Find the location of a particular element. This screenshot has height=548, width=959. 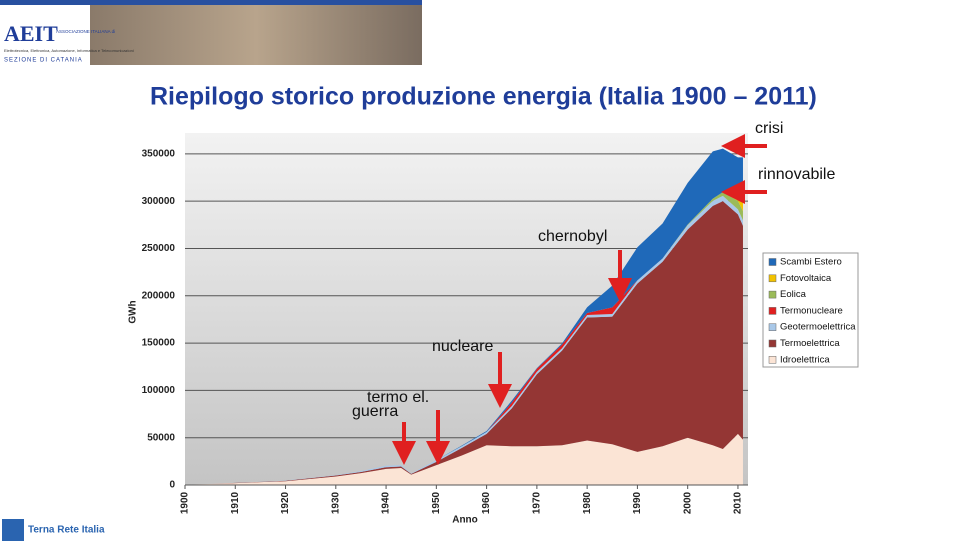

x-tick-label: 1990 is located at coordinates (637, 502).